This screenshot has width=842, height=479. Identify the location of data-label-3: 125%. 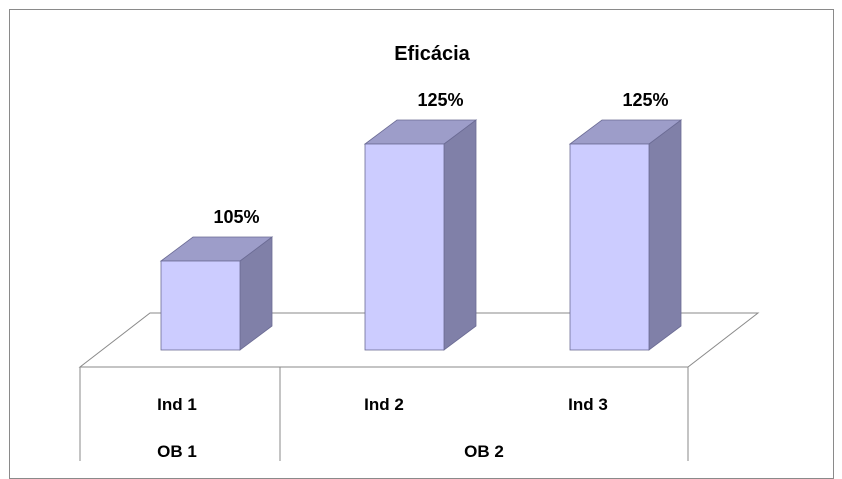
(645, 100).